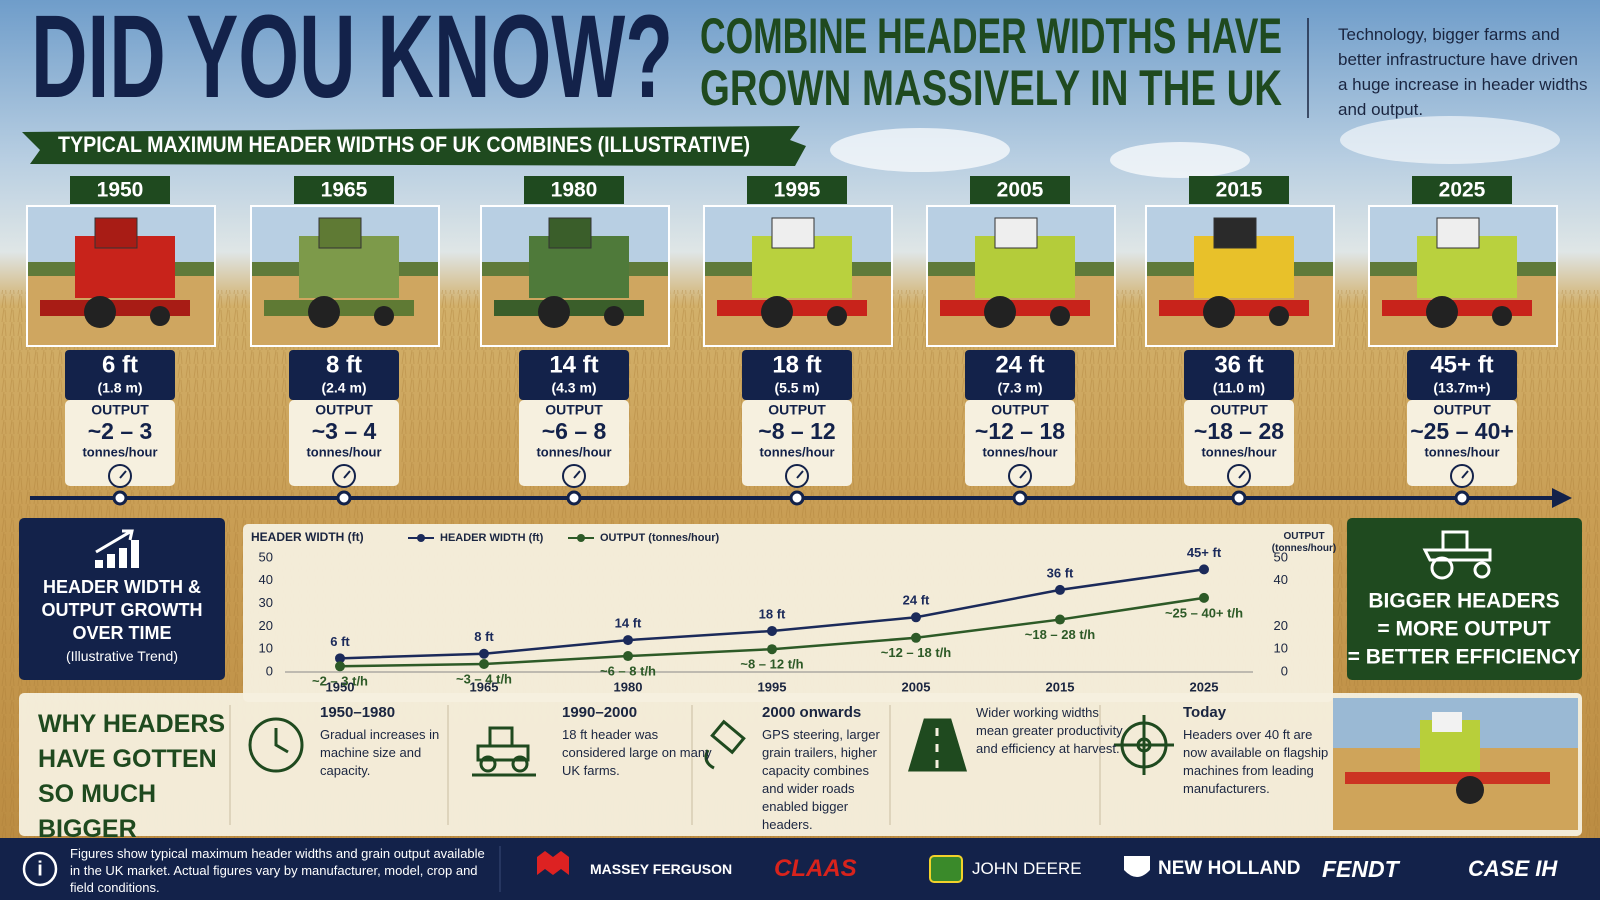 This screenshot has width=1600, height=900. What do you see at coordinates (1204, 552) in the screenshot?
I see `data-label: 45+ ft` at bounding box center [1204, 552].